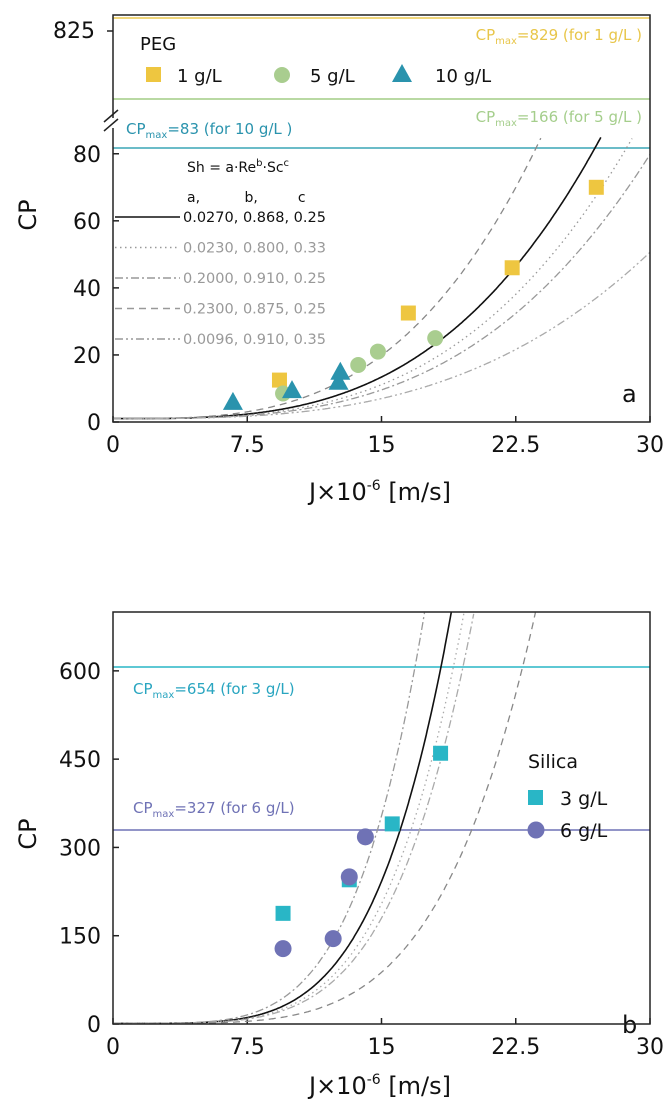 This screenshot has height=1104, width=670. What do you see at coordinates (153, 74) in the screenshot?
I see `panel-a-legend-marker-1gL` at bounding box center [153, 74].